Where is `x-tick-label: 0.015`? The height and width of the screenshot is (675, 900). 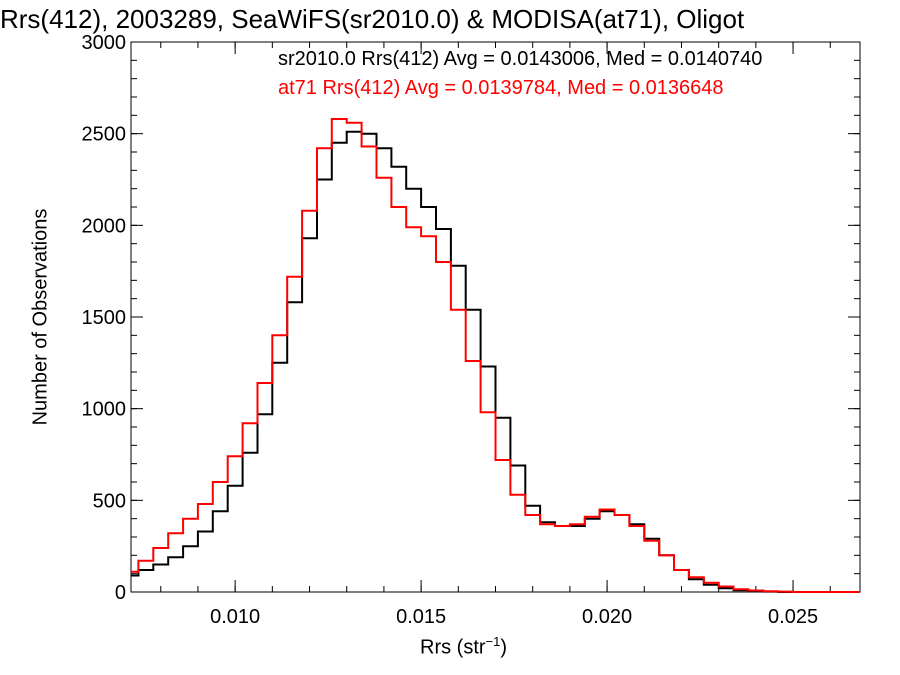
x-tick-label: 0.015 is located at coordinates (421, 617).